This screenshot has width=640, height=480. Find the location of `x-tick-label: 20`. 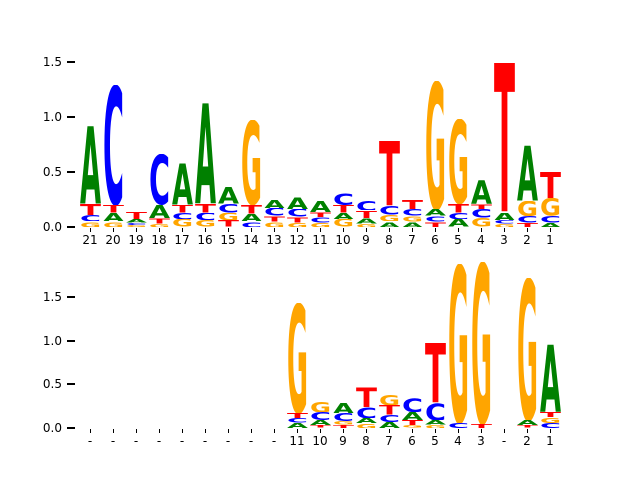

x-tick-label: 20 is located at coordinates (113, 240).